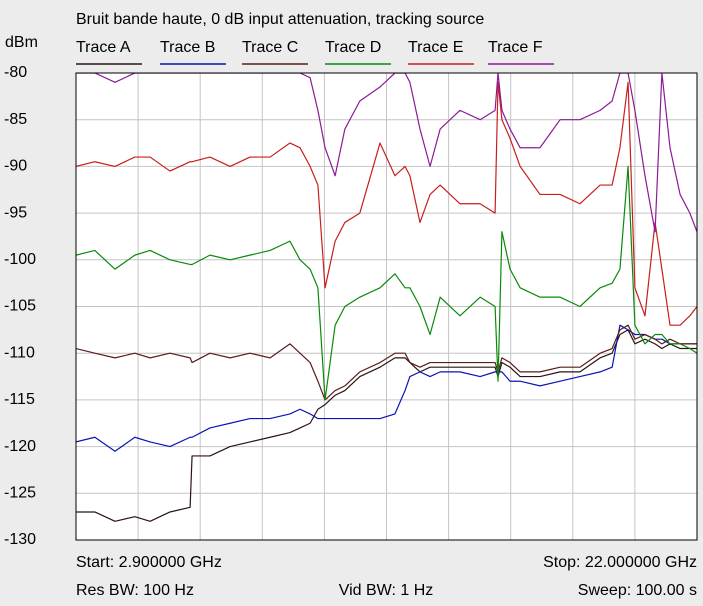 This screenshot has width=703, height=606. What do you see at coordinates (353, 47) in the screenshot?
I see `legend-label: Trace D` at bounding box center [353, 47].